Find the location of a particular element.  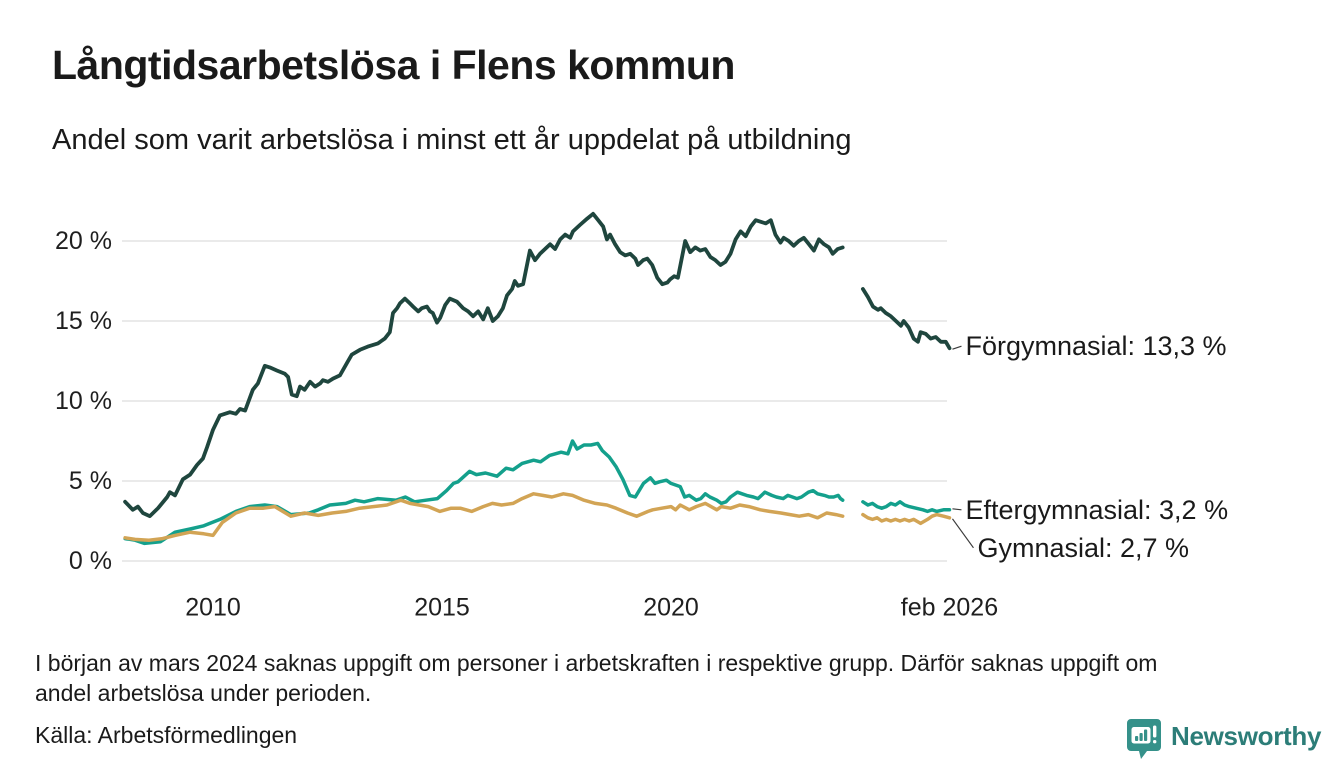

series-gymnasial: Gymnasial: 2,7 % is located at coordinates (656, 527).